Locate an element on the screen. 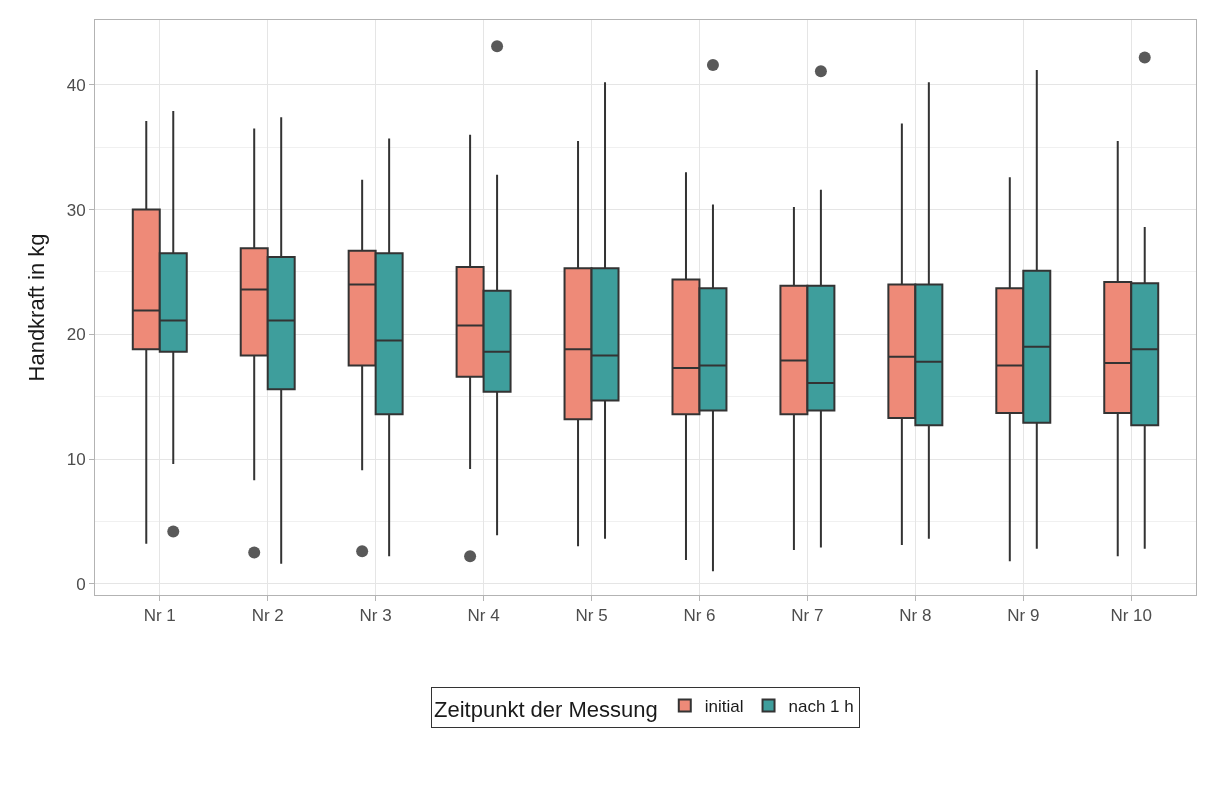  x-tick-label: Nr 7 is located at coordinates (807, 616).